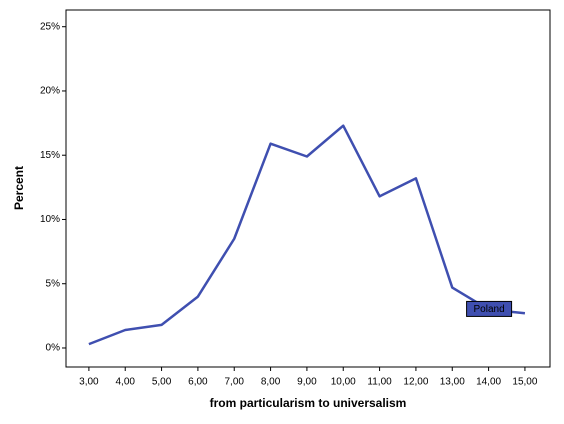 This screenshot has width=564, height=424. What do you see at coordinates (89, 382) in the screenshot?
I see `x-tick-label: 3,00` at bounding box center [89, 382].